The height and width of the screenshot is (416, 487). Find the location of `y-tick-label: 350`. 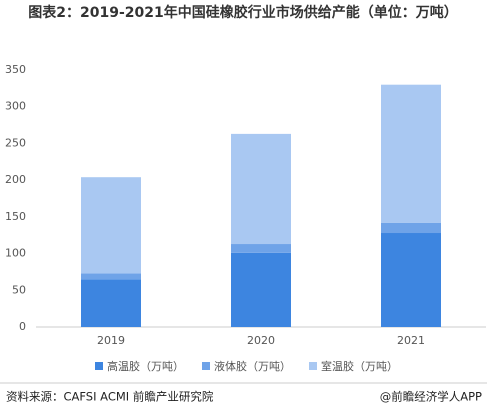

y-tick-label: 350 is located at coordinates (15, 69).